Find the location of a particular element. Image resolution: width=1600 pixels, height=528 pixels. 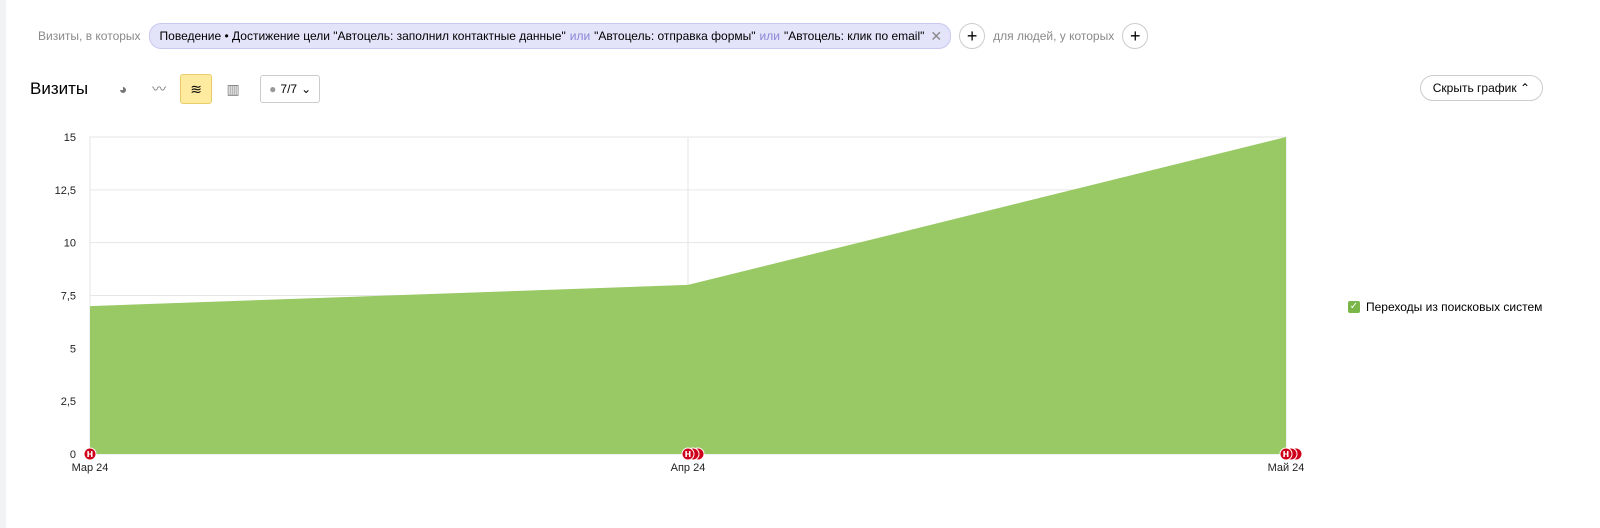

chevron-down-icon: ⌄ is located at coordinates (306, 89).